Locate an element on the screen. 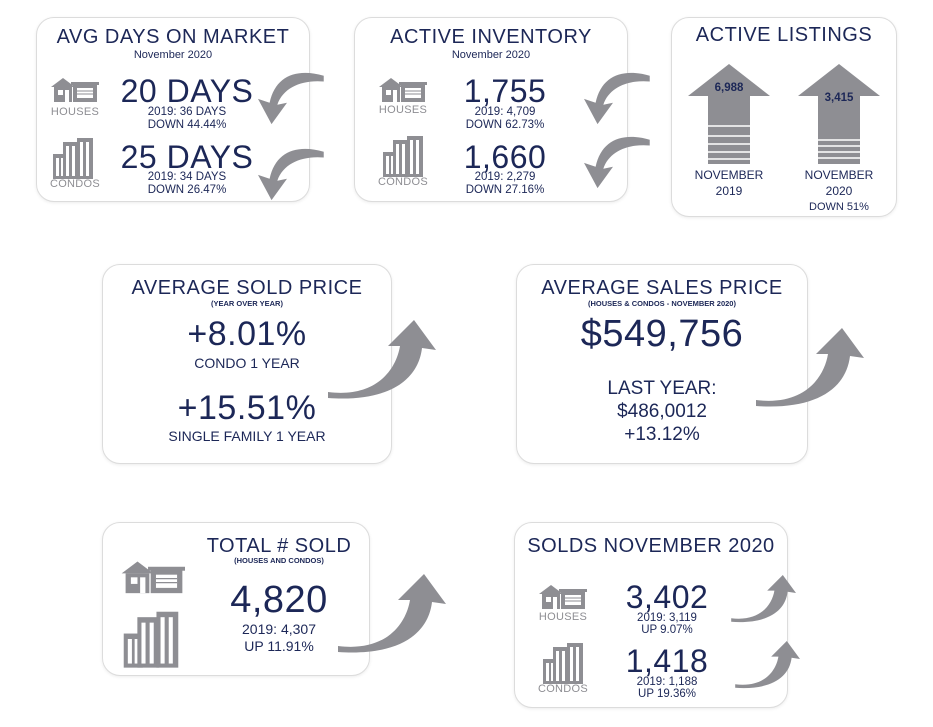 The width and height of the screenshot is (933, 727). condo-change-value: +8.01% is located at coordinates (247, 334).